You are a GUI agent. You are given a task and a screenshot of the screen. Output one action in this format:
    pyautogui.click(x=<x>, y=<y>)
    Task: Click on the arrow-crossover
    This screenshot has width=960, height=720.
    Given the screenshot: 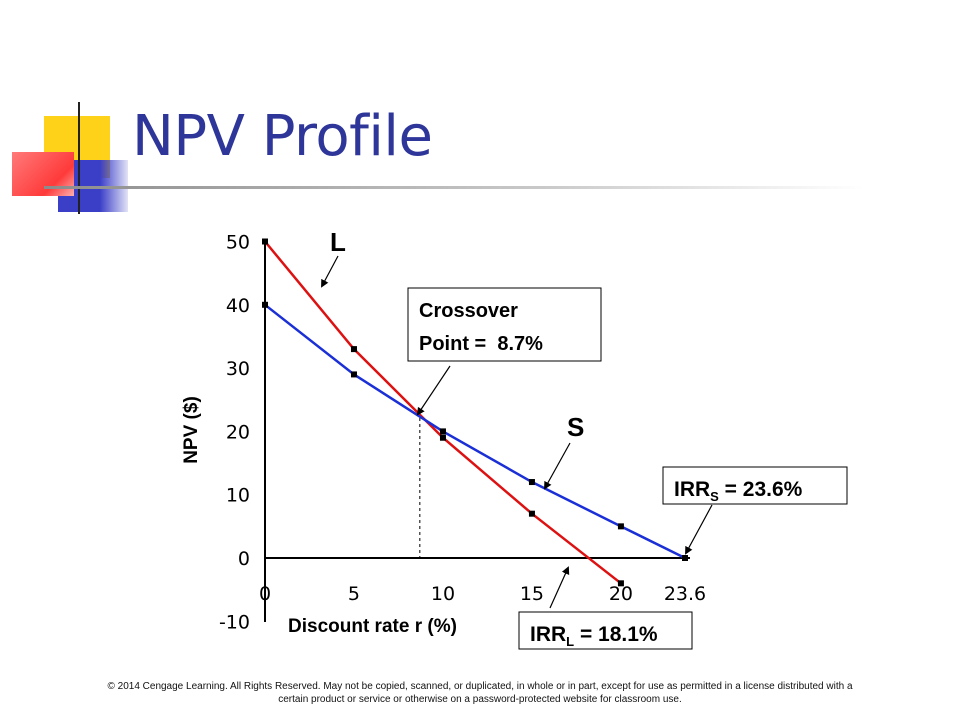 What is the action you would take?
    pyautogui.click(x=433, y=390)
    